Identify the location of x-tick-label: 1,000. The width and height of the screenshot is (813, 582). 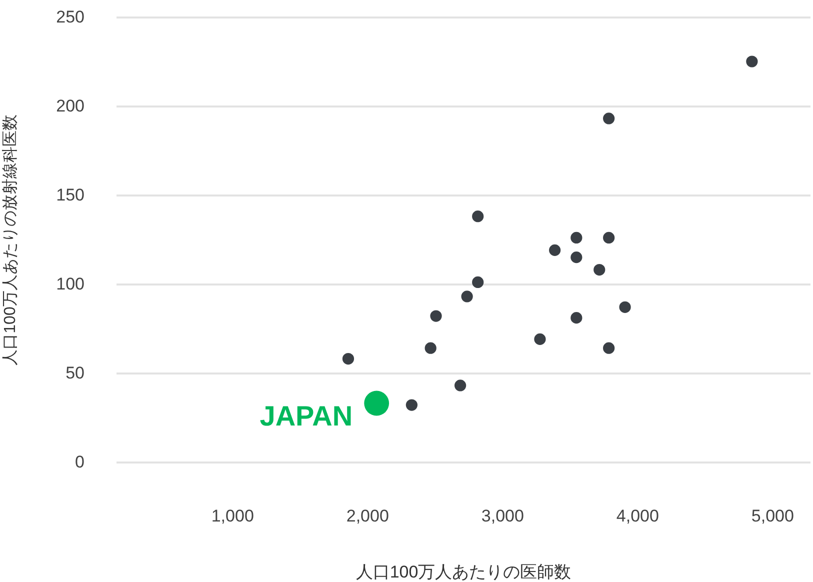
(232, 516).